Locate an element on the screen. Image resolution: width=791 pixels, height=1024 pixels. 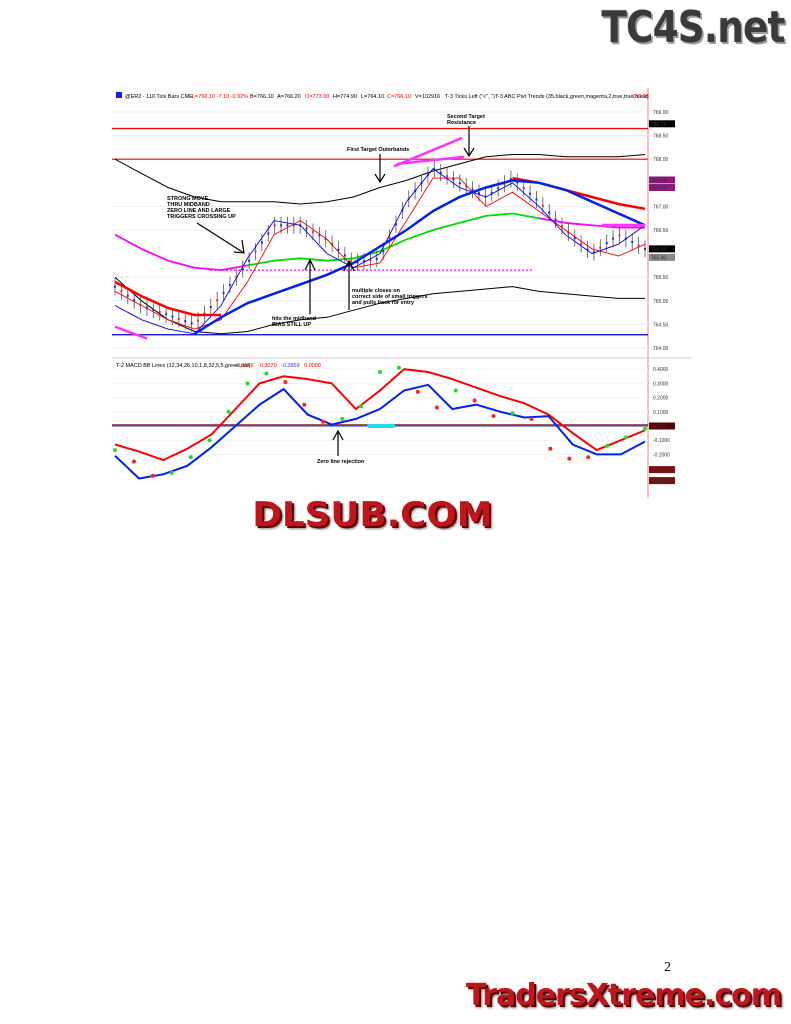
price-axis-label: 765.00 is located at coordinates (661, 302).